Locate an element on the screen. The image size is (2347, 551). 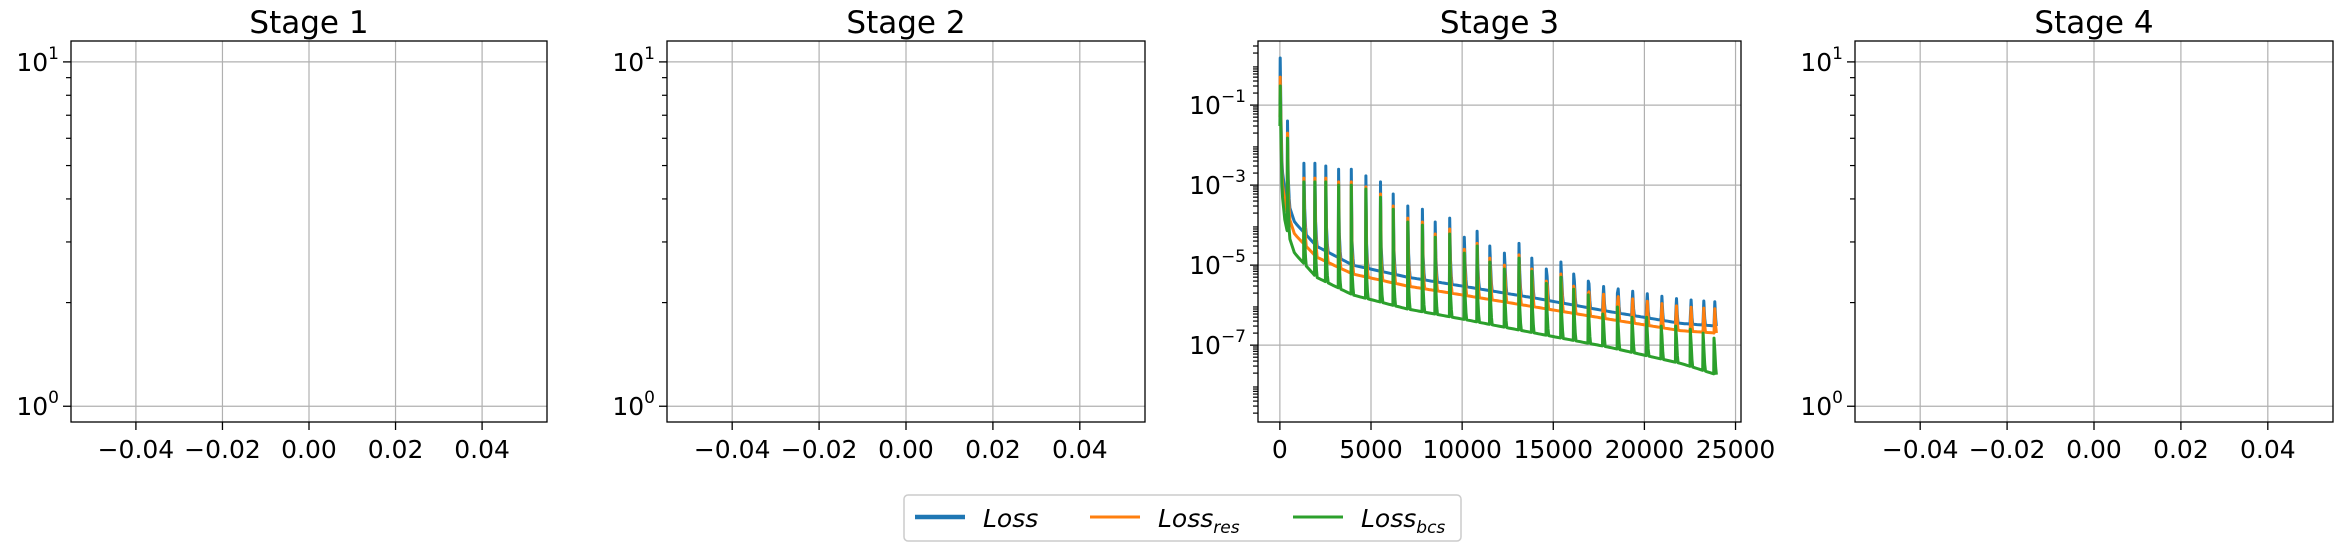
plot-area is located at coordinates (1498, 216).